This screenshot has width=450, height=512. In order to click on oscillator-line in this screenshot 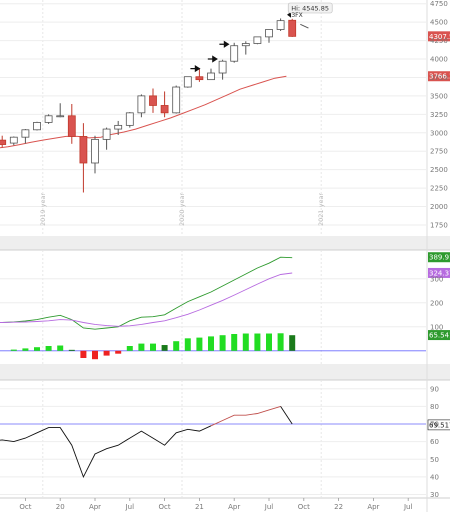, I will do `click(106, 452)`.